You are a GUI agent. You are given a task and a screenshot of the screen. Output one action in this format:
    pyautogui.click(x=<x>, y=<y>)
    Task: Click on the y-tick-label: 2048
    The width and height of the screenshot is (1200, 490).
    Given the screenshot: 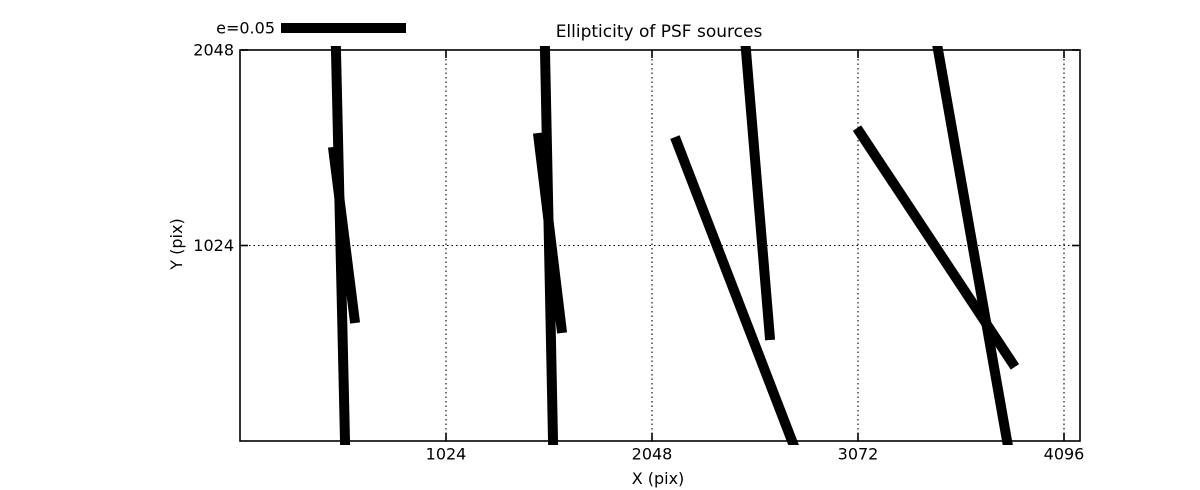 What is the action you would take?
    pyautogui.click(x=213, y=50)
    